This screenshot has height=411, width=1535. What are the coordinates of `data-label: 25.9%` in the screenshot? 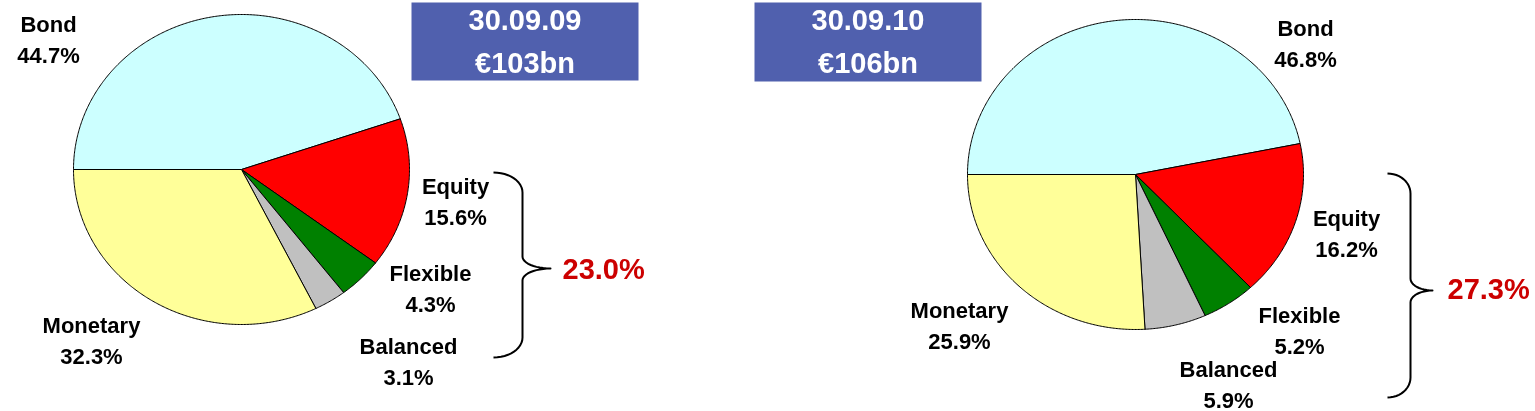 It's located at (959, 341).